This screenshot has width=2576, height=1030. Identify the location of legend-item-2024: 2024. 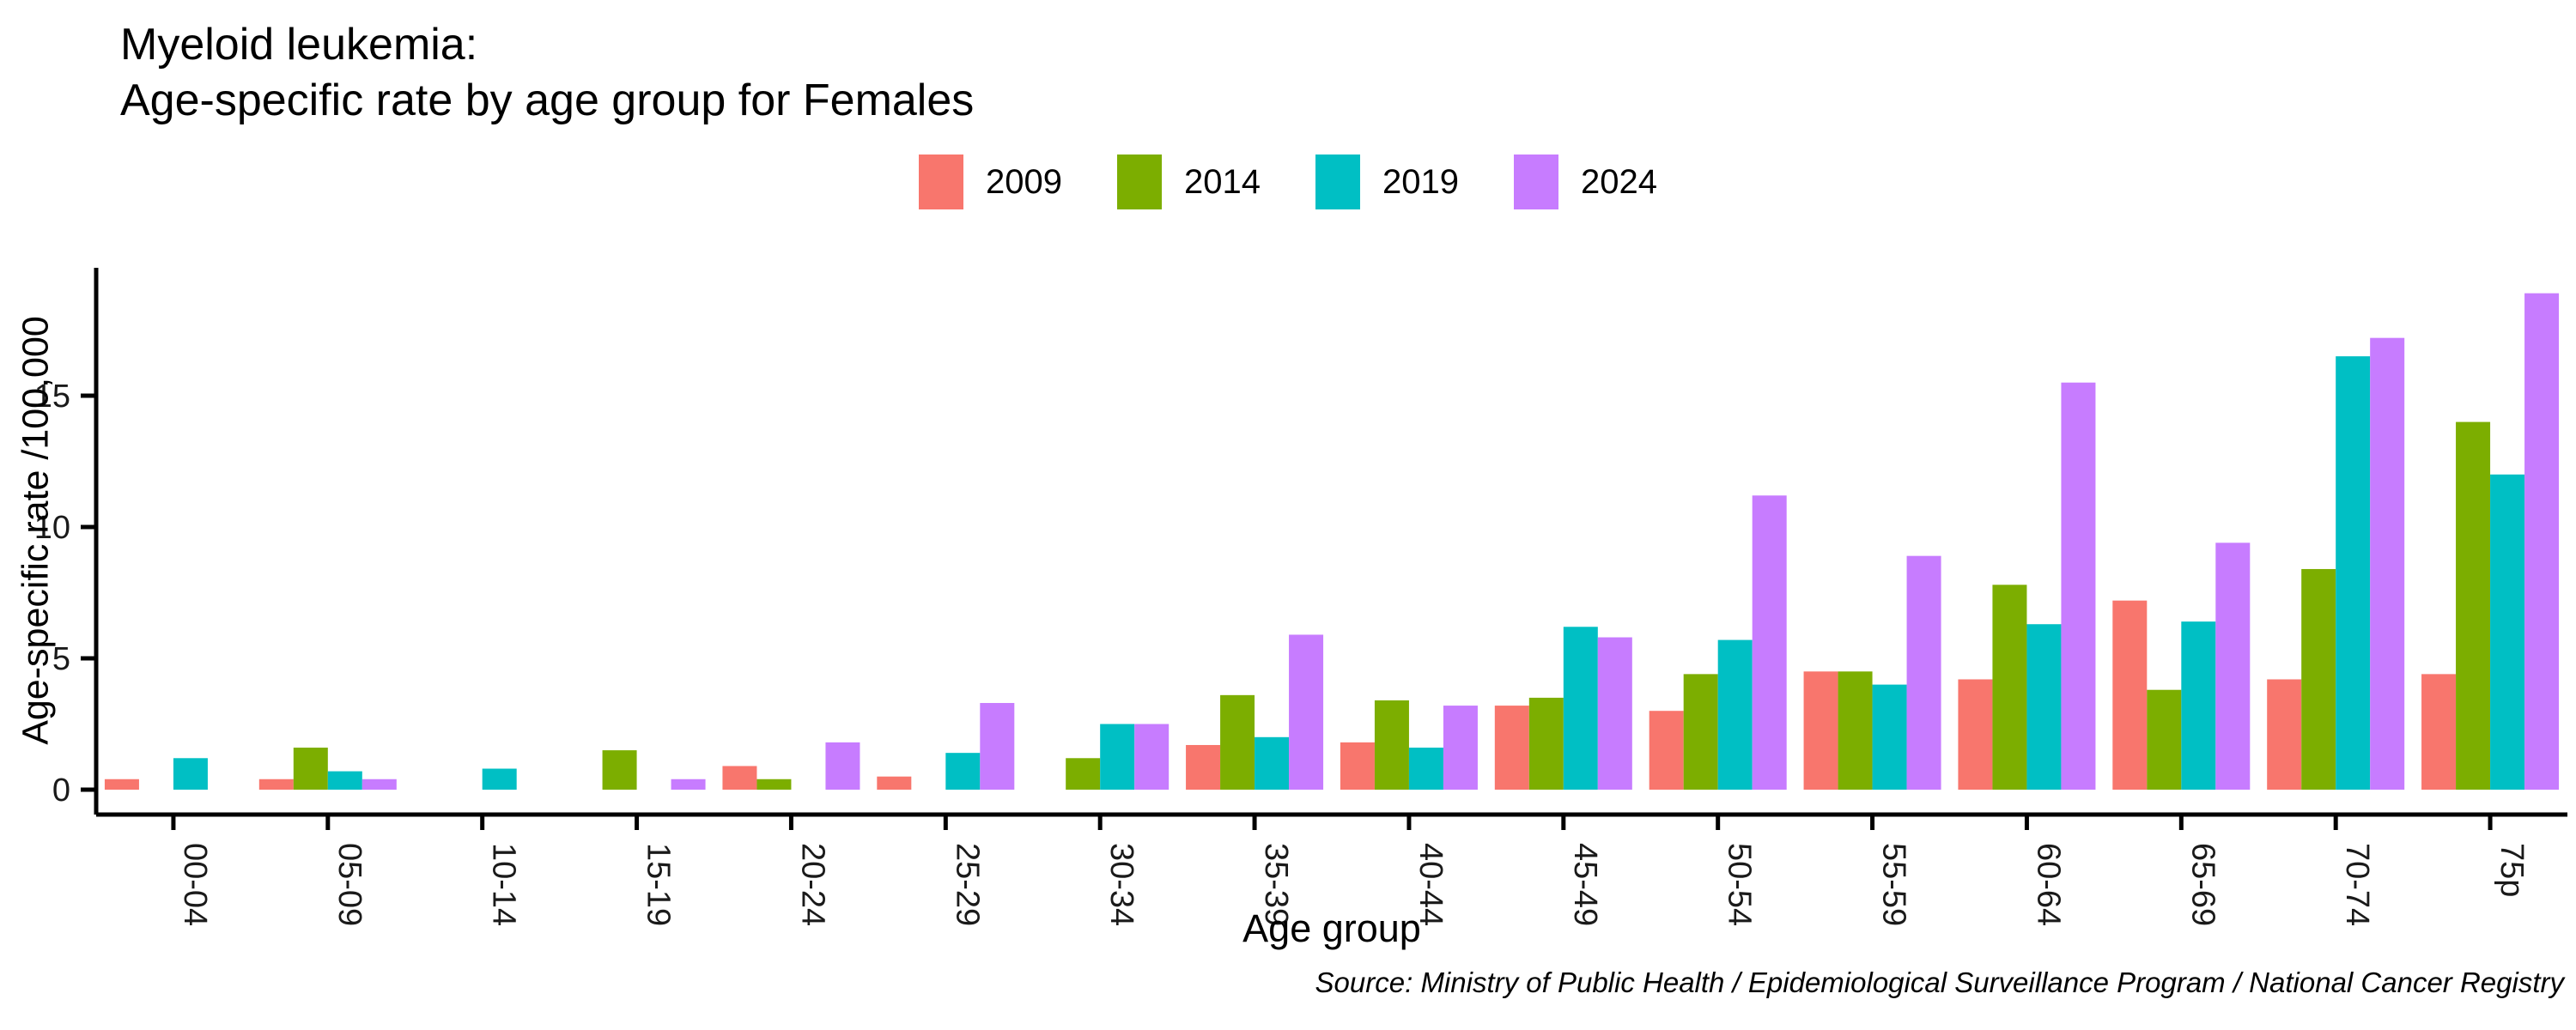
(1585, 181).